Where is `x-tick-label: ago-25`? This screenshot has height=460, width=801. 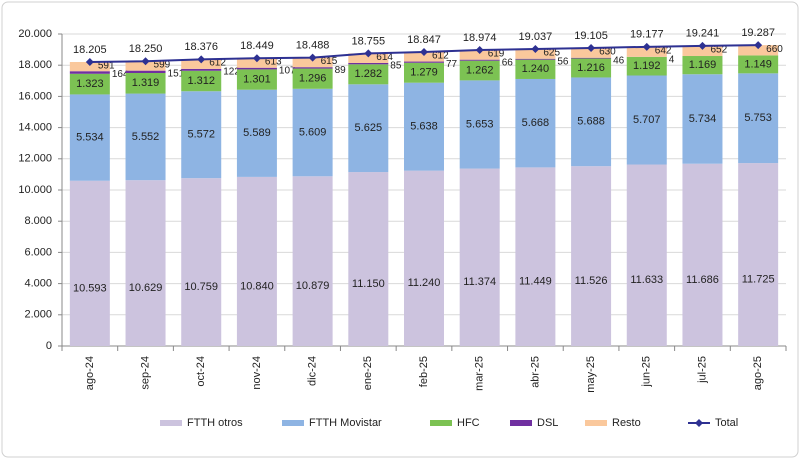 x-tick-label: ago-25 is located at coordinates (758, 373).